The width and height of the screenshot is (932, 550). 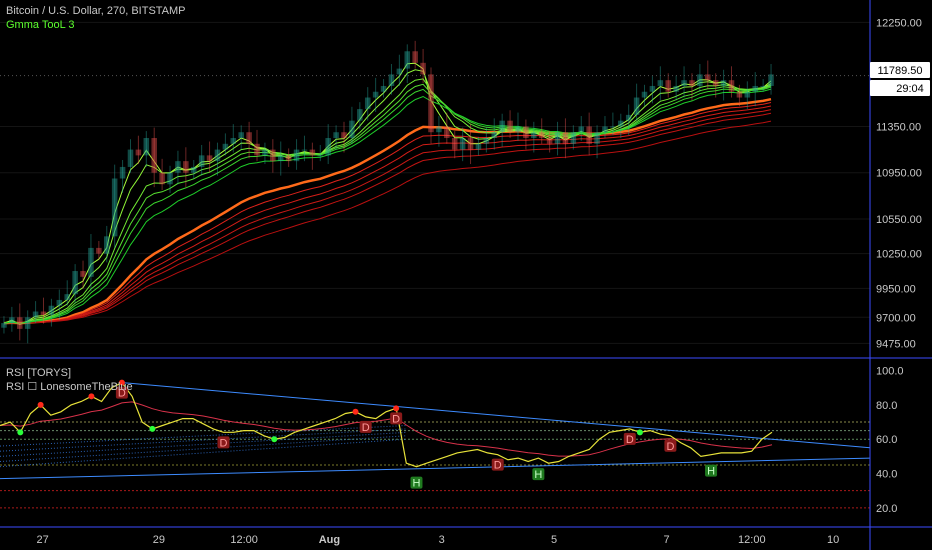 I want to click on time-axis: 27 29 12:00 Aug 3 5 7 12:00 10, so click(x=437, y=540).